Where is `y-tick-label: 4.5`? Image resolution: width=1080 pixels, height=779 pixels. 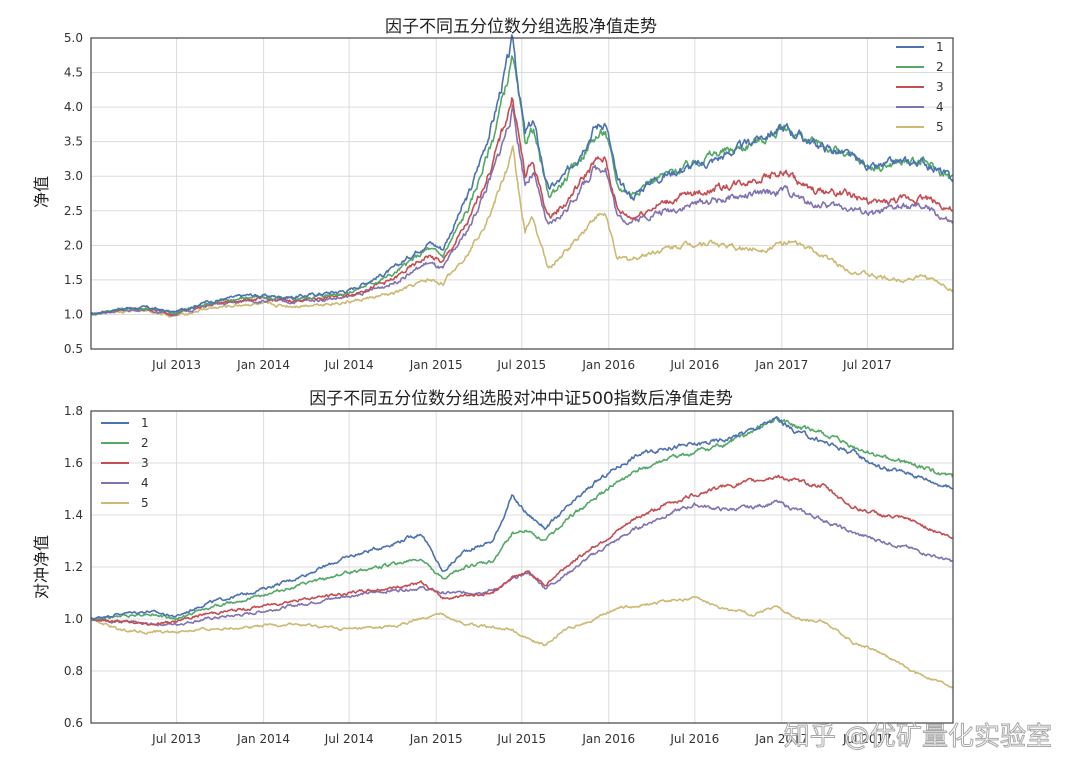 y-tick-label: 4.5 is located at coordinates (73, 73).